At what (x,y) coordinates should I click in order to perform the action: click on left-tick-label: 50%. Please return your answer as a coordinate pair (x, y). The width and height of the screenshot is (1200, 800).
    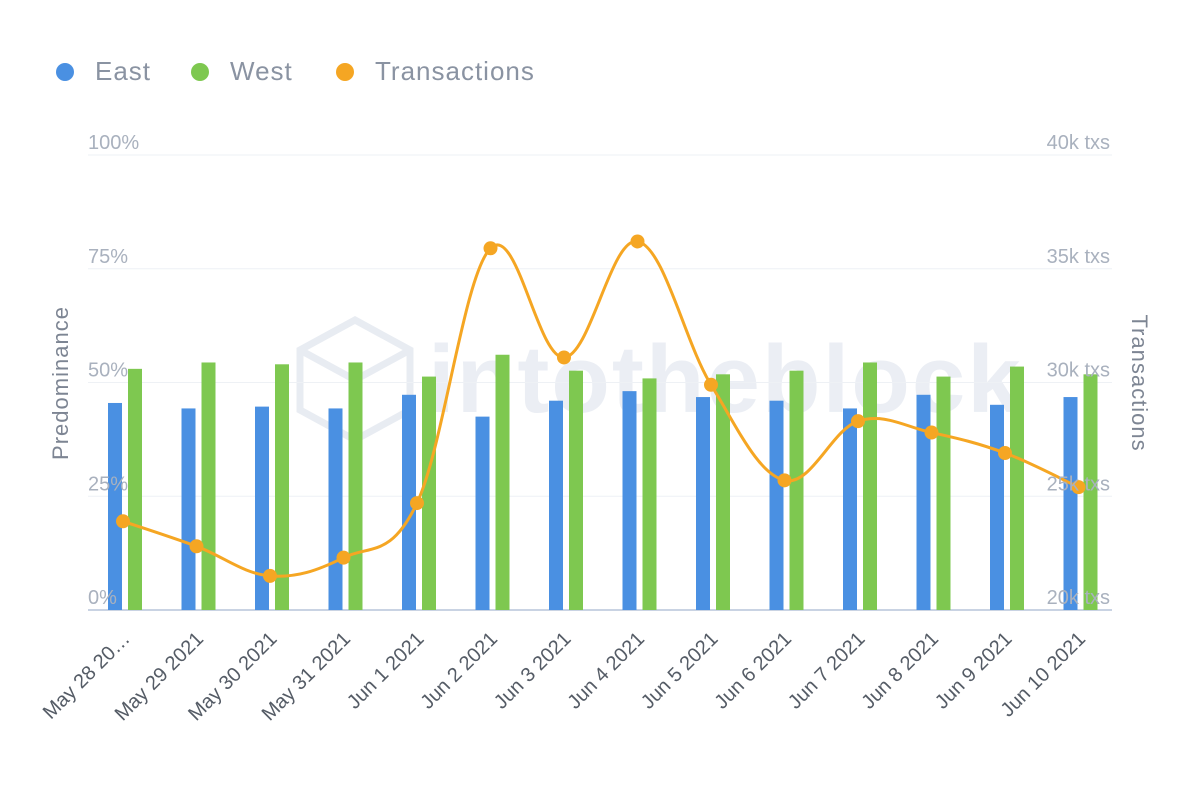
    Looking at the image, I should click on (108, 371).